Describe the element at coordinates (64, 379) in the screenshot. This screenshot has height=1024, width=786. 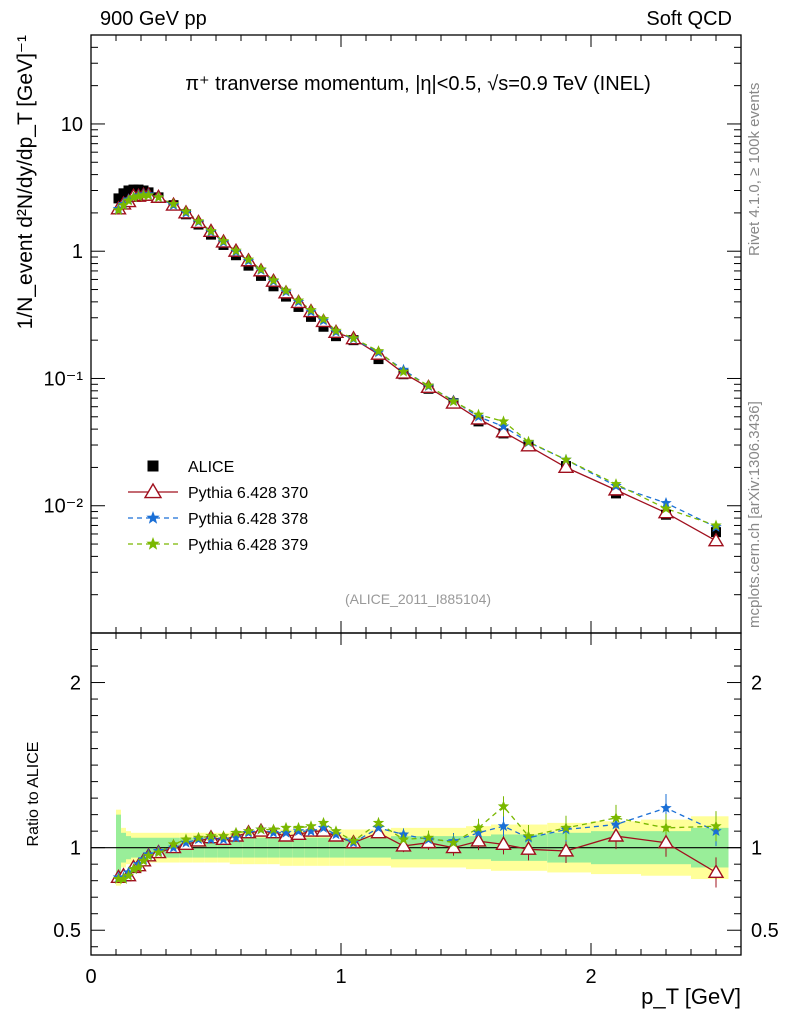
I see `y-tick-label-main: 10⁻¹` at that location.